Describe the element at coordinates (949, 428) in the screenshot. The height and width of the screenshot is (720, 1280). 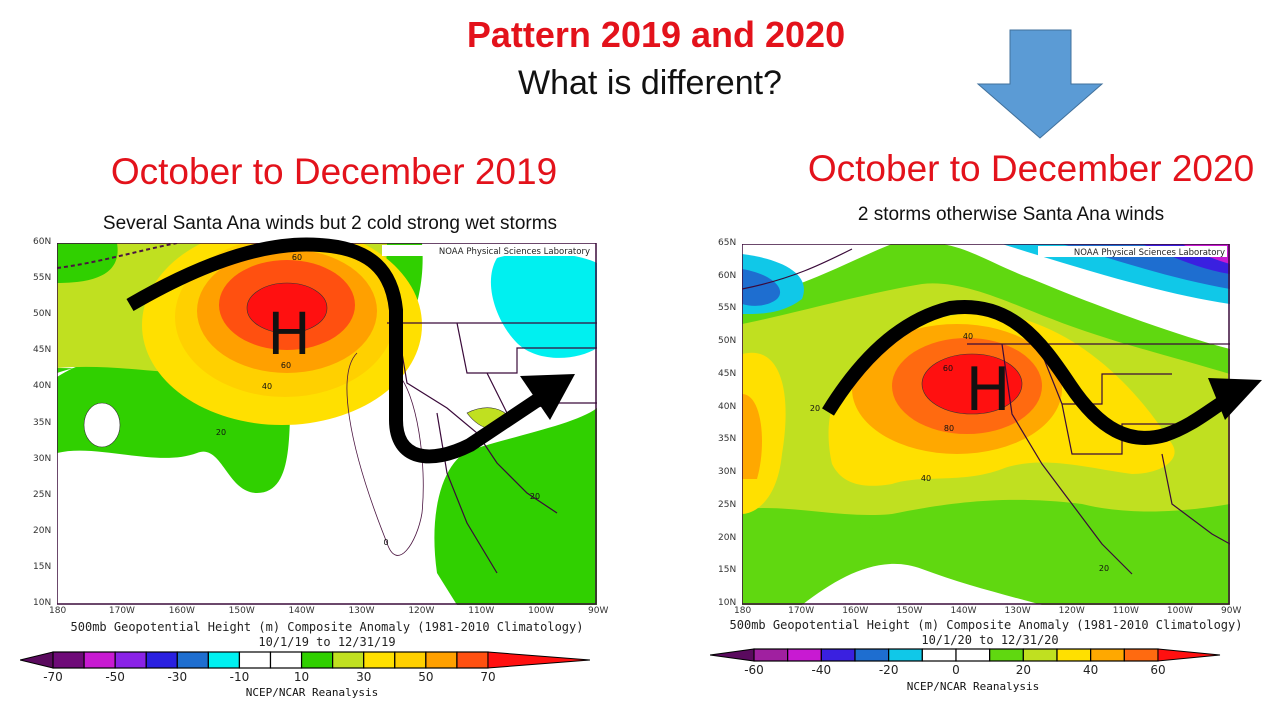
I see `contour-label: 80` at that location.